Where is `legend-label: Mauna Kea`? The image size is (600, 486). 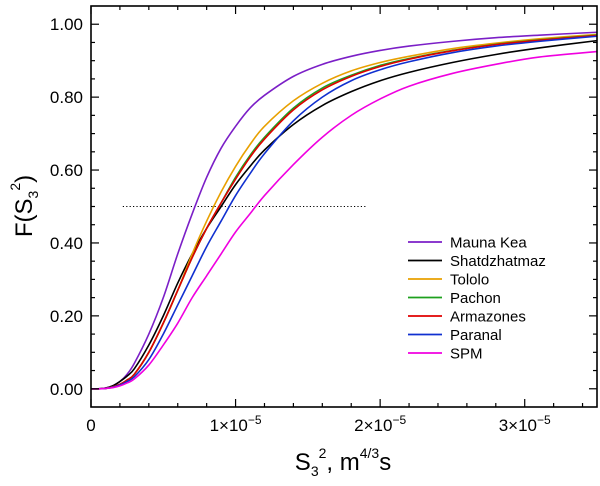 legend-label: Mauna Kea is located at coordinates (488, 243).